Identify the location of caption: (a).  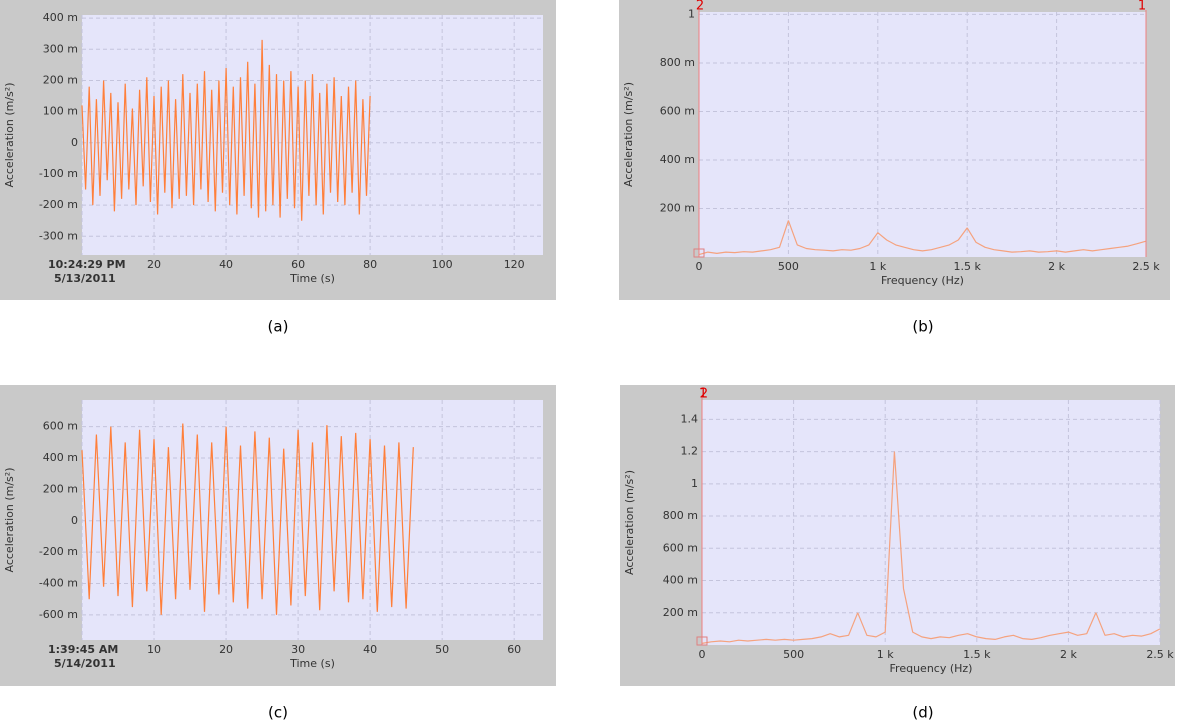
(278, 327).